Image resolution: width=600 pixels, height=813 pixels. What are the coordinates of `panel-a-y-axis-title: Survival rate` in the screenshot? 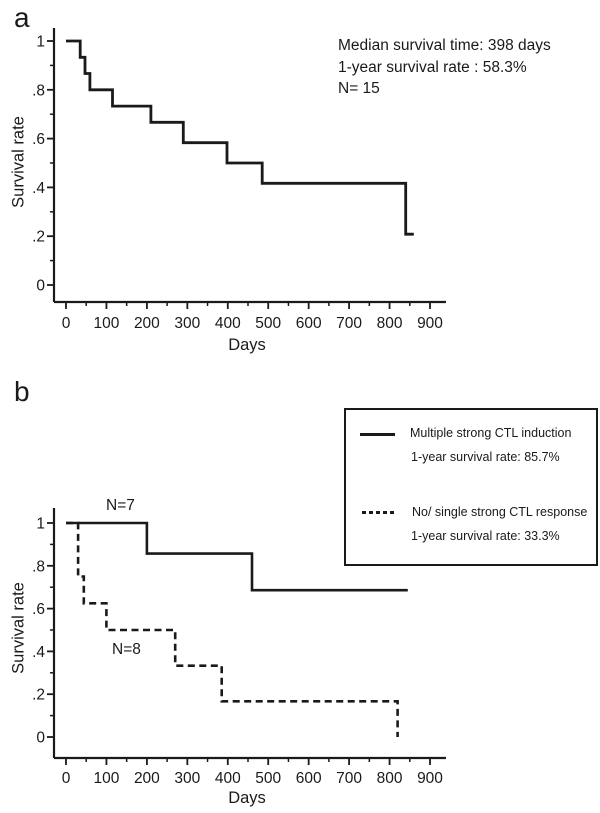 It's located at (18, 162).